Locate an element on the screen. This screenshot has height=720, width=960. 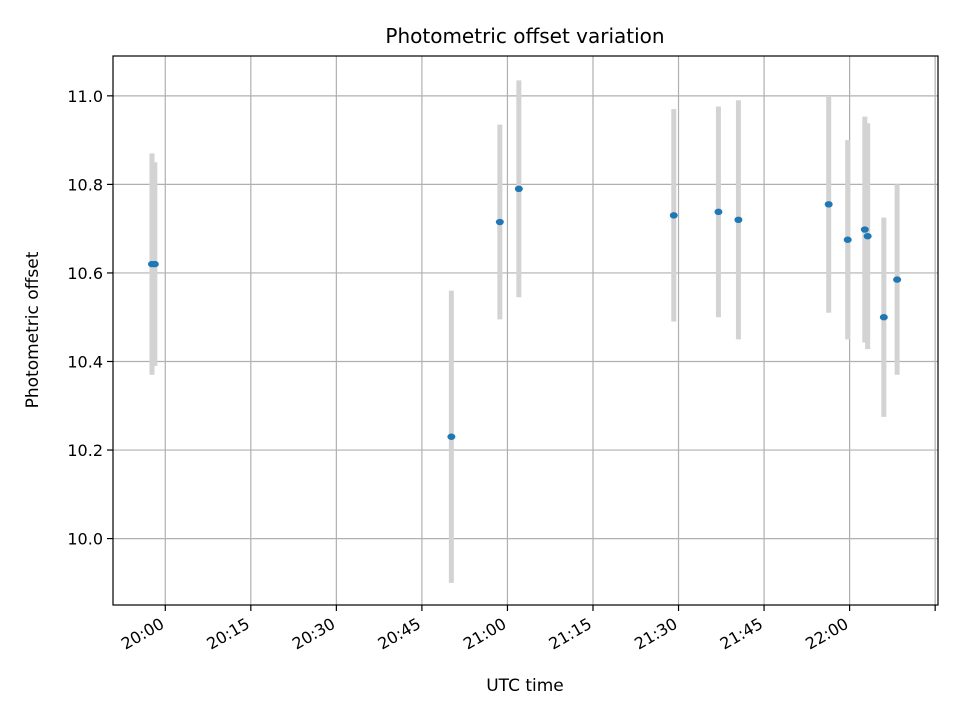
y-tick-label: 10.8 is located at coordinates (85, 184).